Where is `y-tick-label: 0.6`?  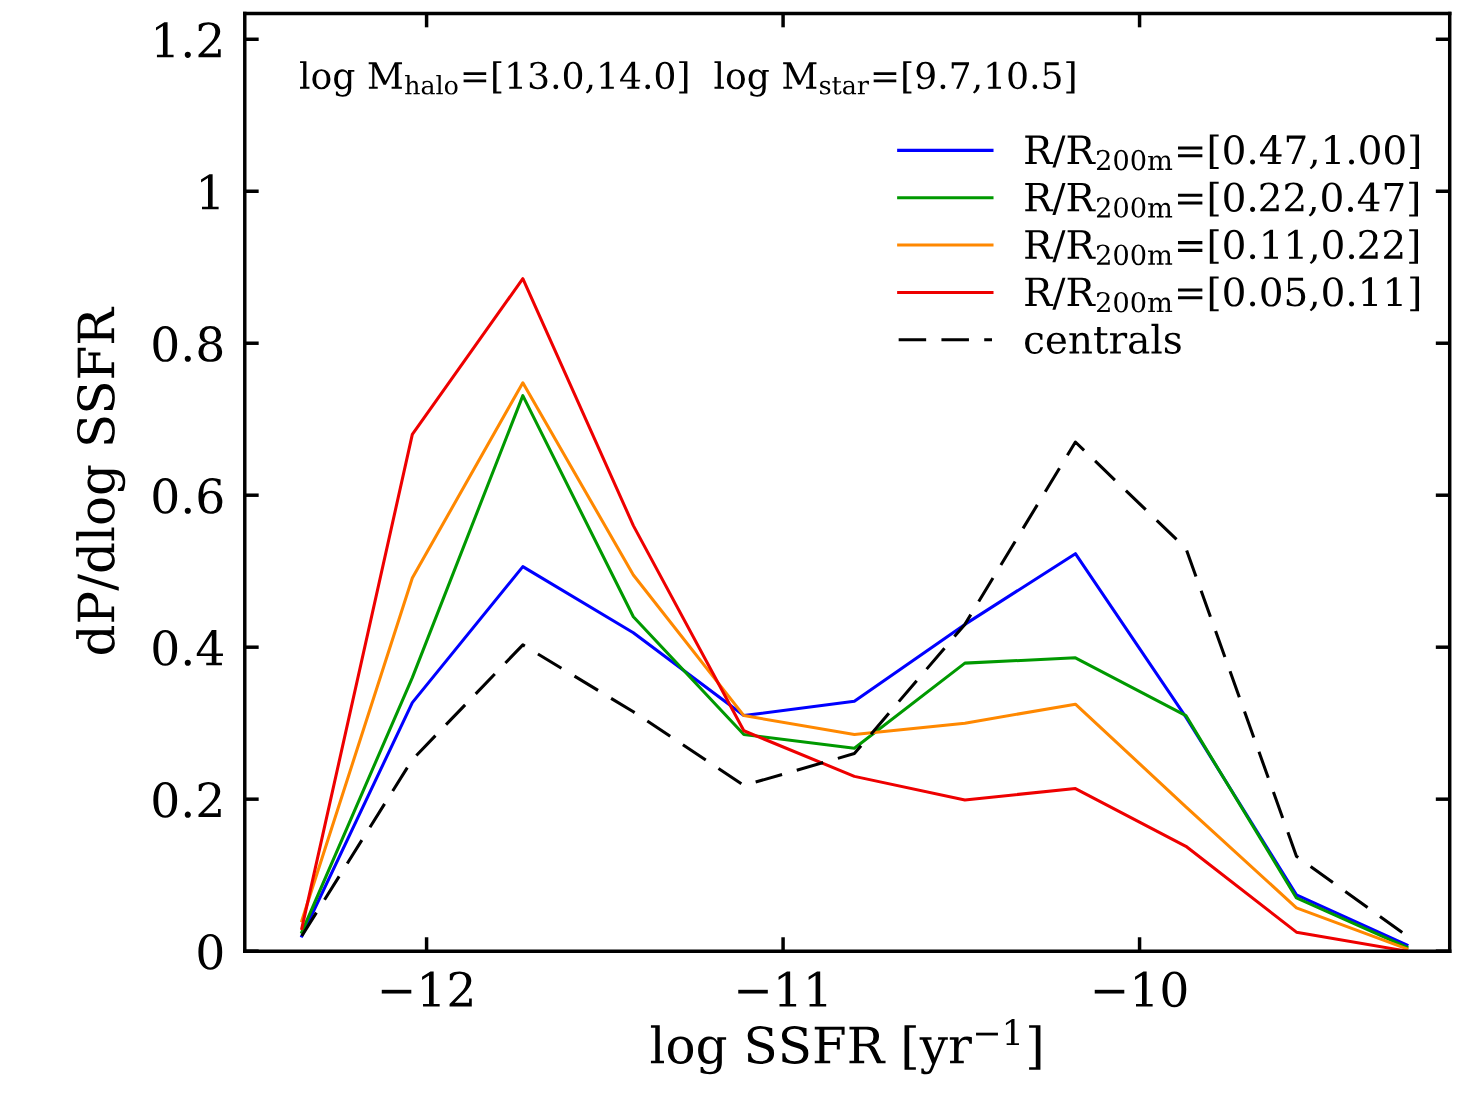
y-tick-label: 0.6 is located at coordinates (188, 496).